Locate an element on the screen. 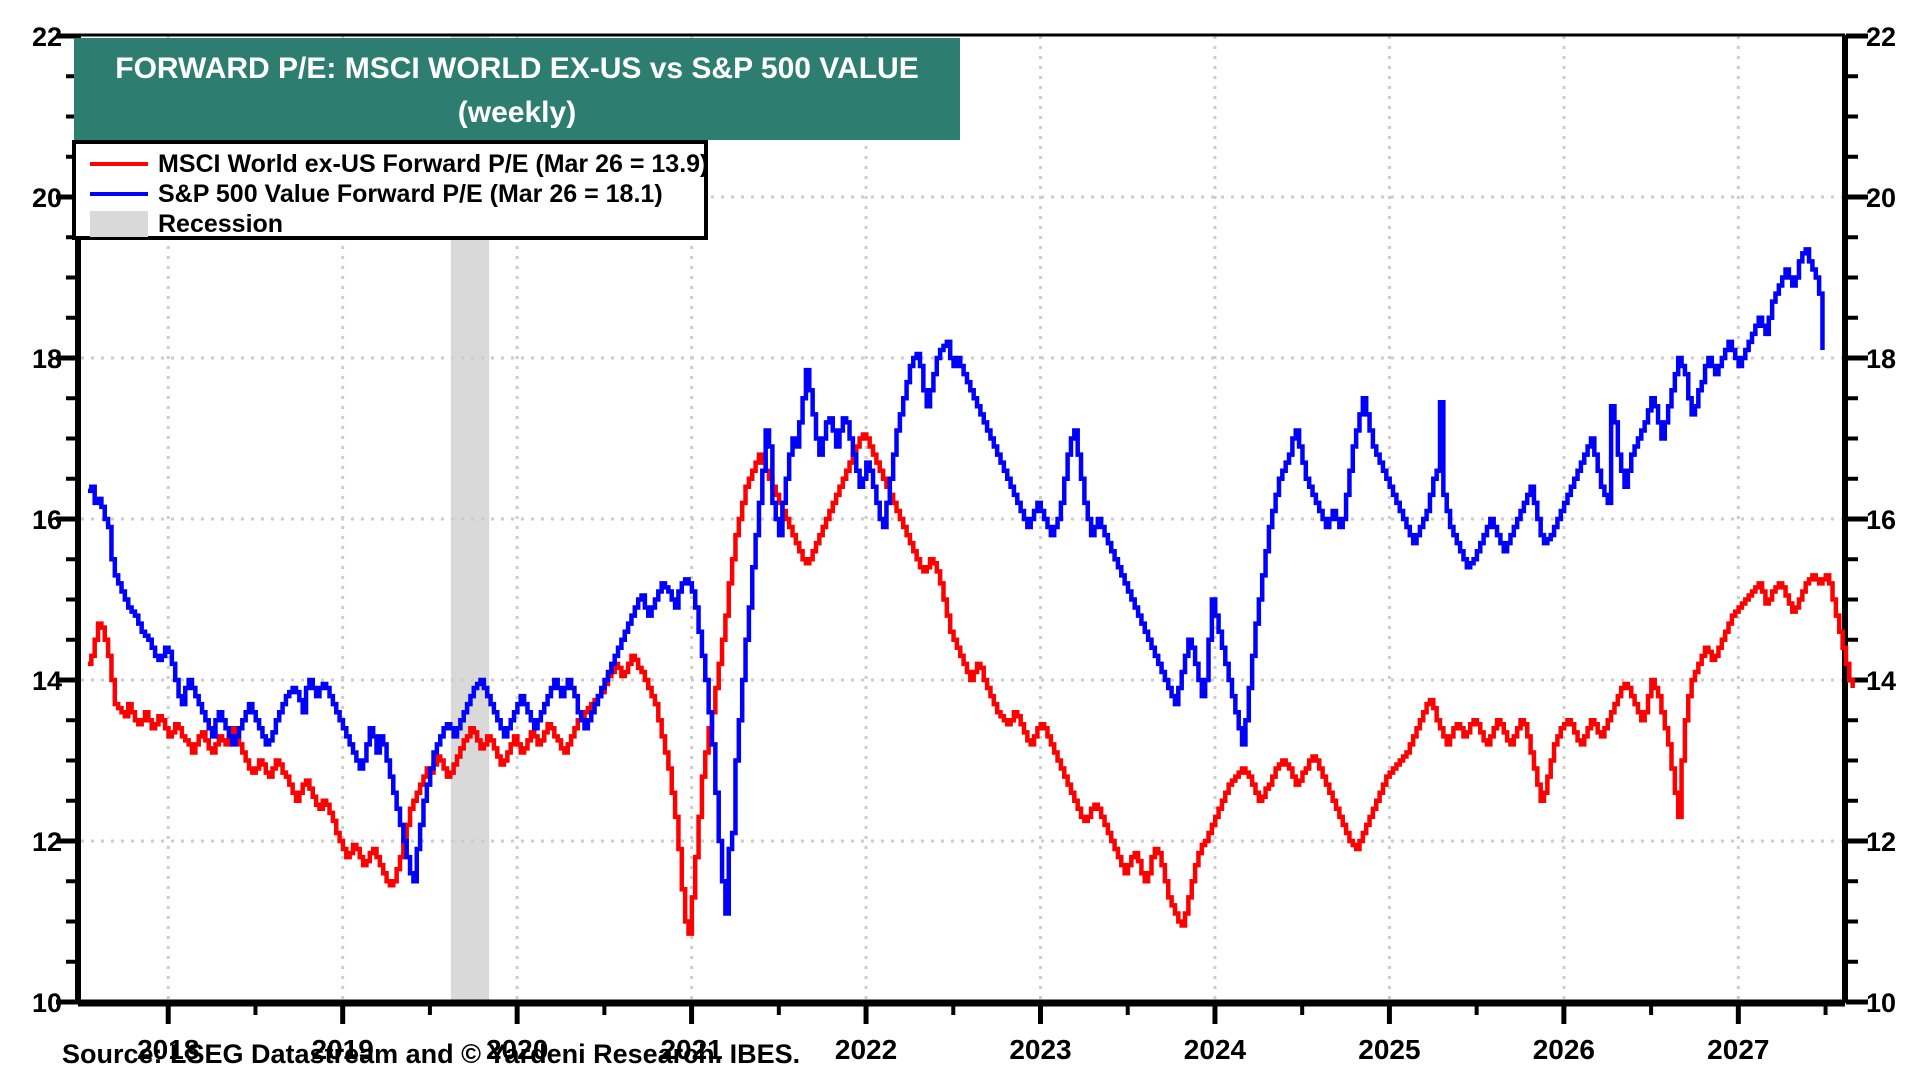 This screenshot has width=1920, height=1080. x-axis-tick-label: 2018 is located at coordinates (168, 1049).